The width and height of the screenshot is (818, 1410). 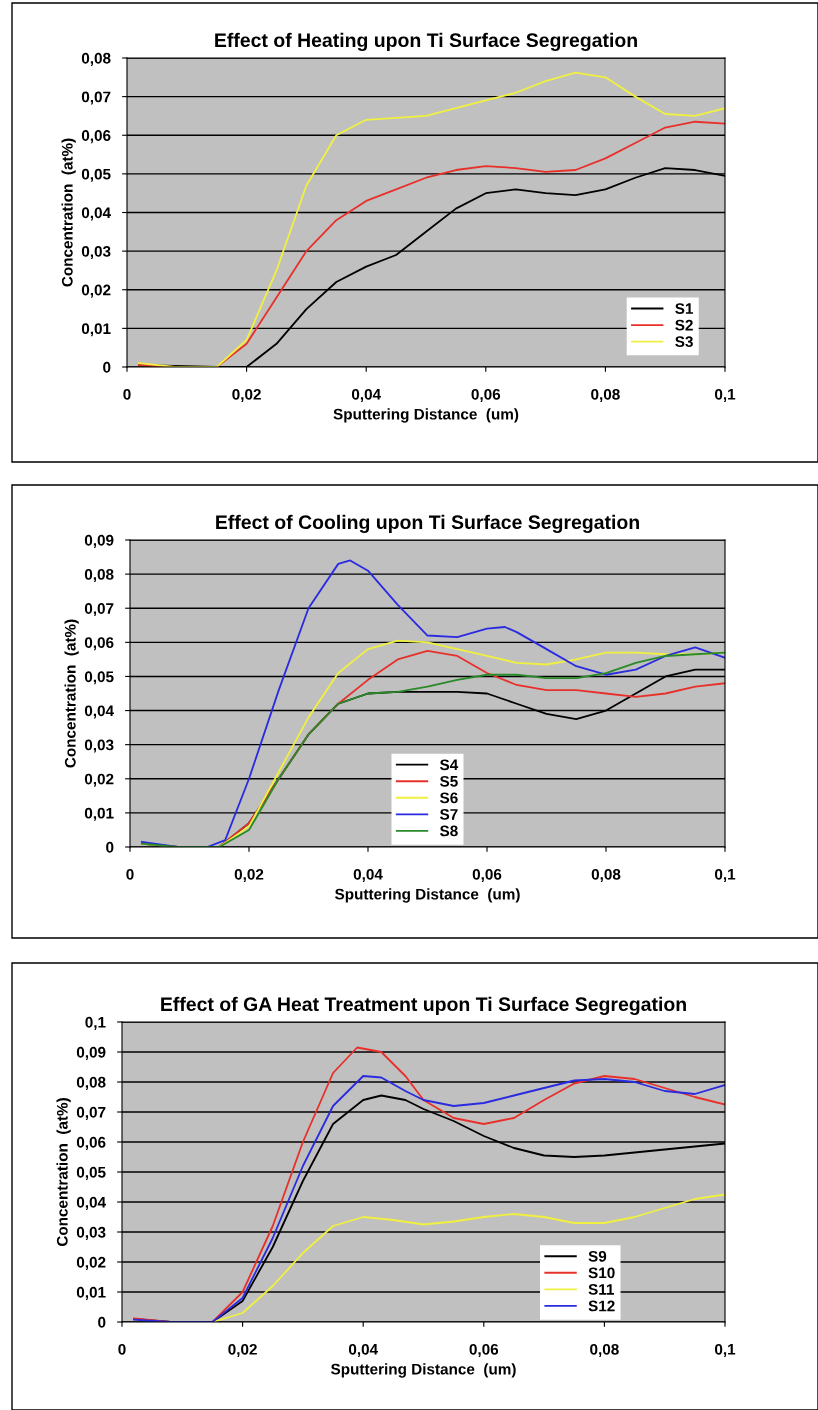 I want to click on legend-label: S9, so click(x=597, y=1256).